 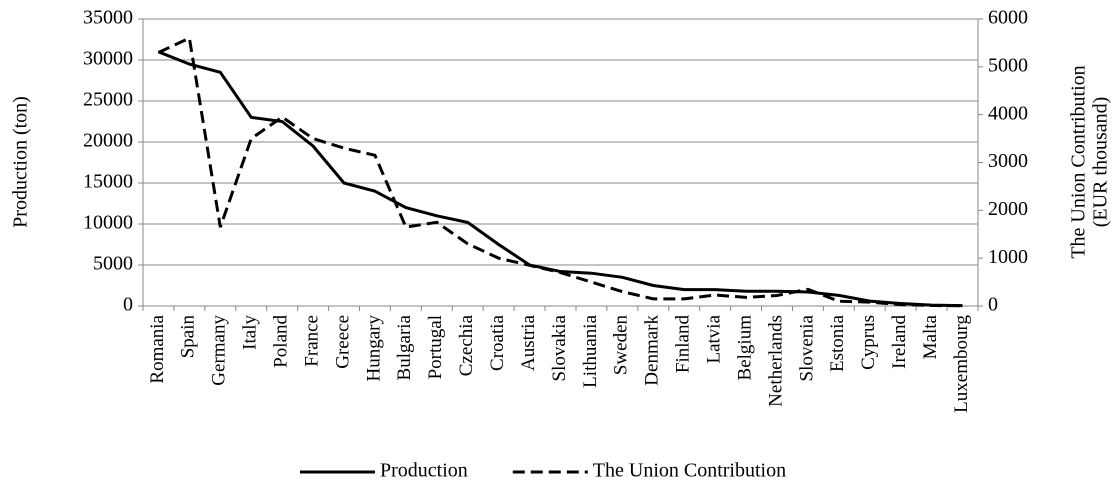 What do you see at coordinates (404, 347) in the screenshot?
I see `x-tick-label: Bulgaria` at bounding box center [404, 347].